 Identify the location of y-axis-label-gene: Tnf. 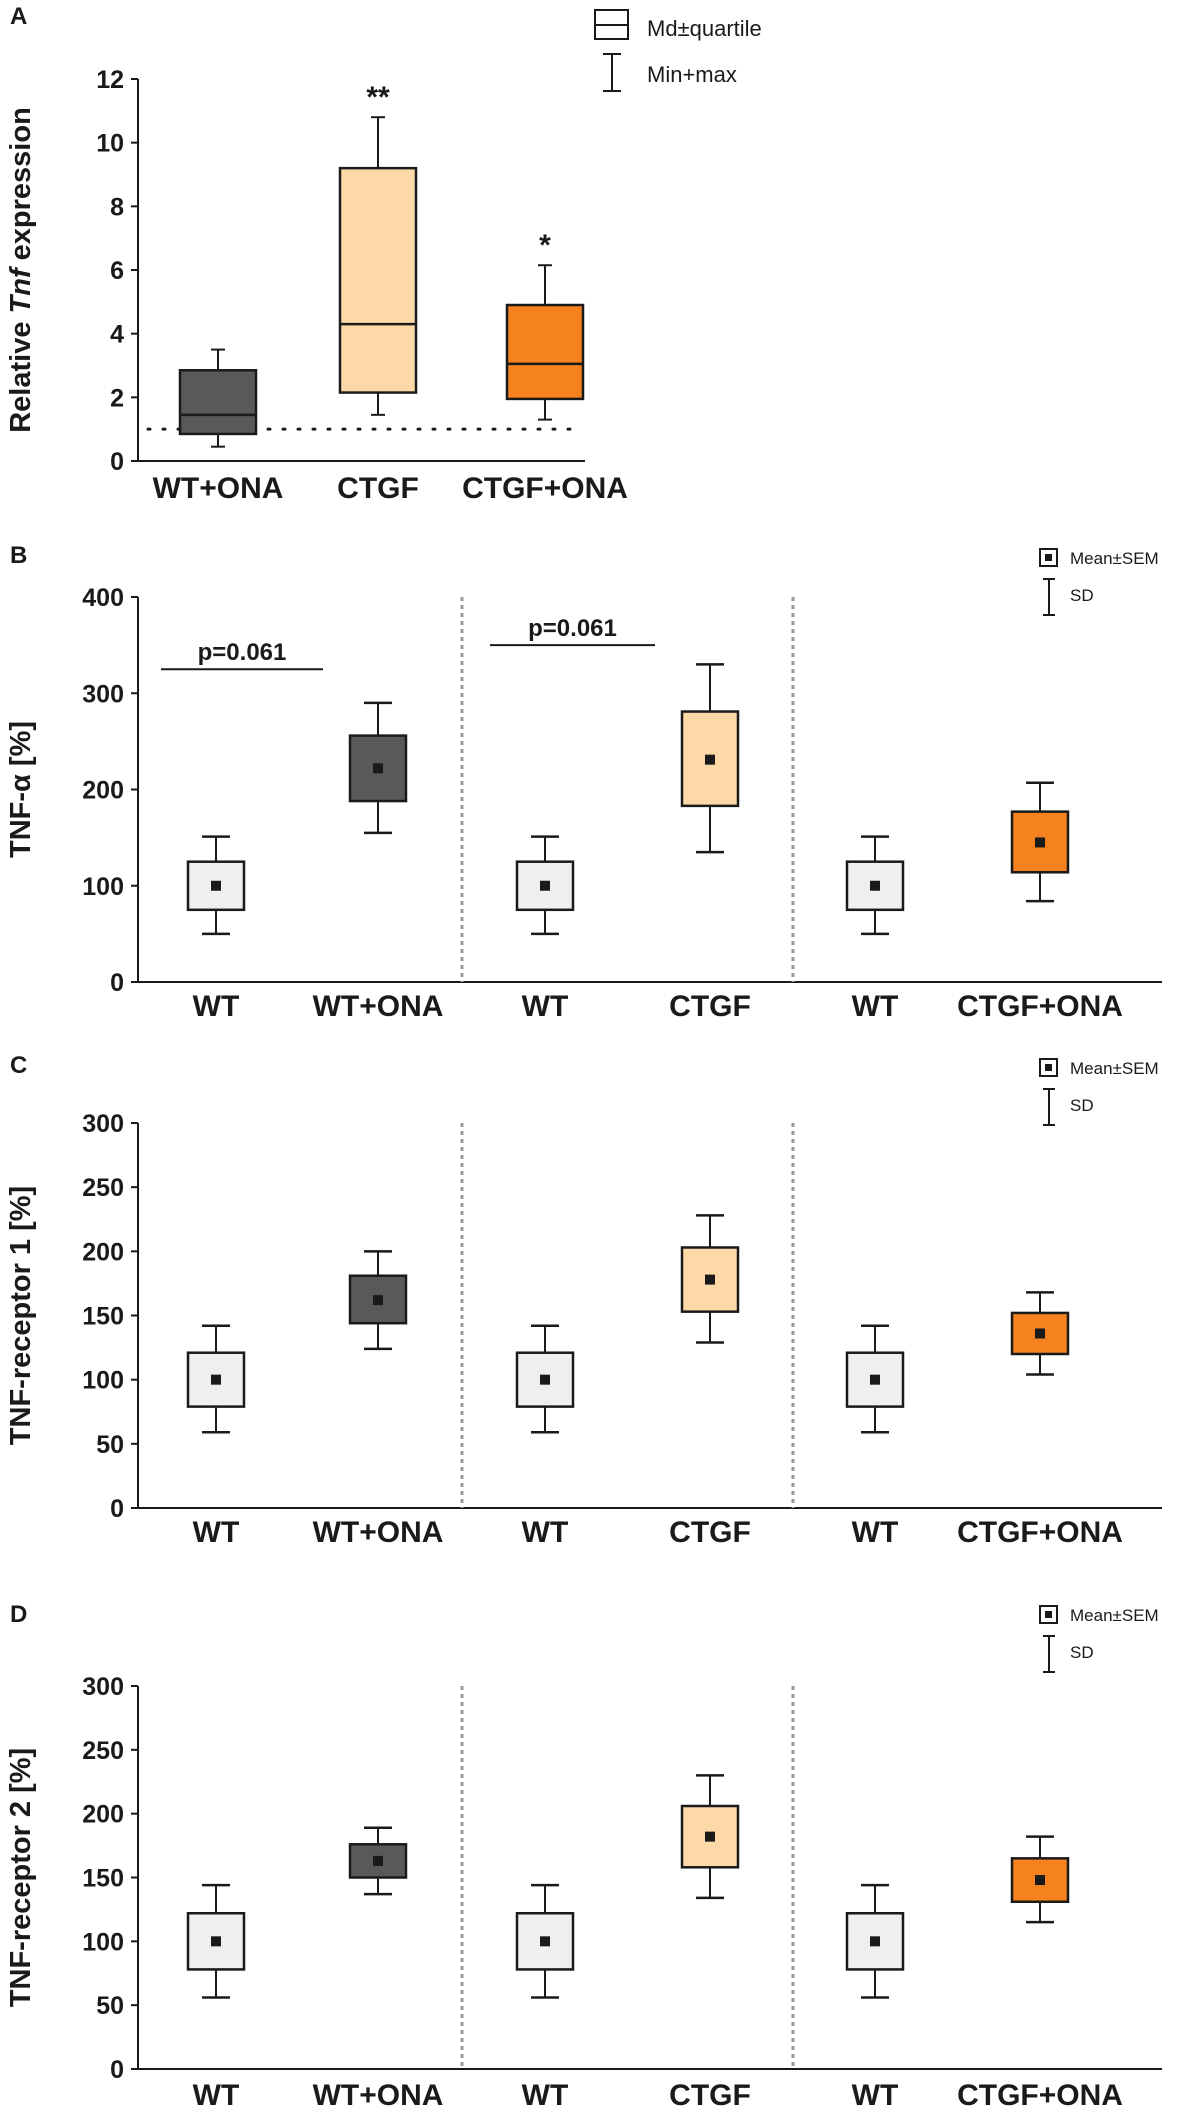
(21, 289).